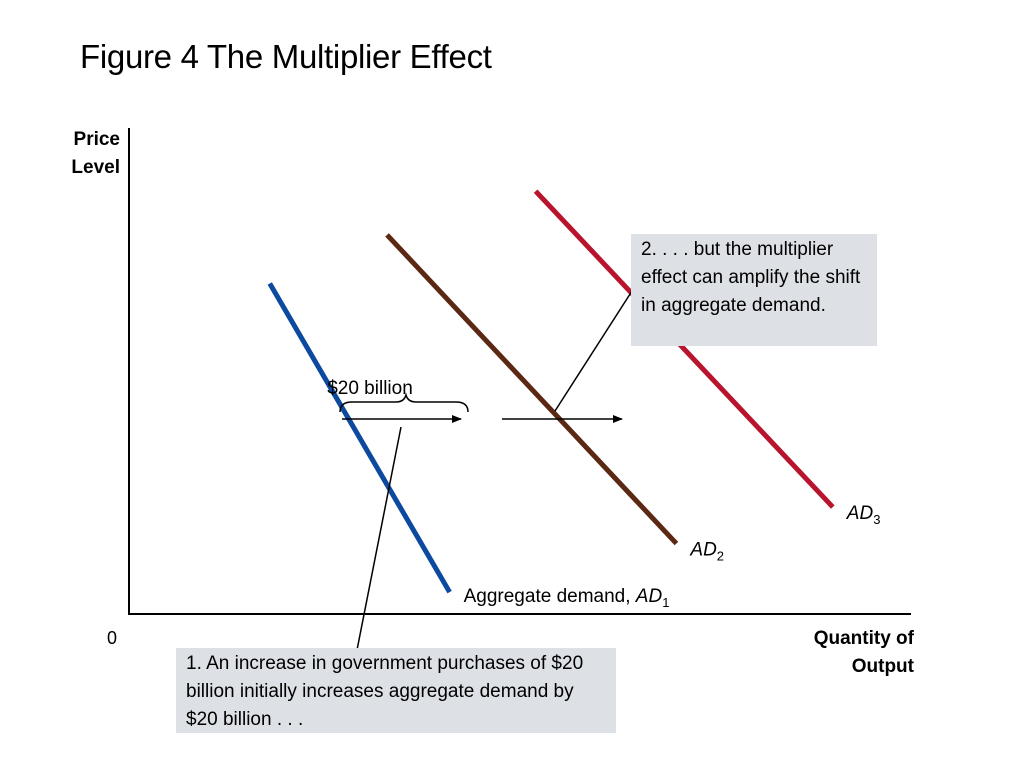 This screenshot has height=768, width=1024. I want to click on brace-20-billion, so click(404, 402).